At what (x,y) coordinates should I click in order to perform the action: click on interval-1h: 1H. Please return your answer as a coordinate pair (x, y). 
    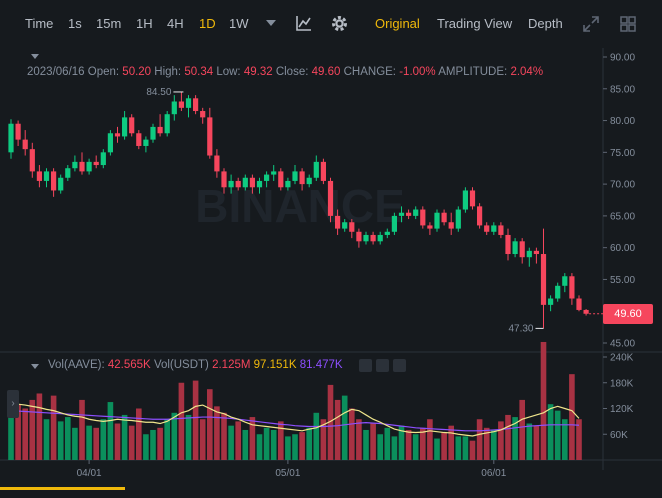
    Looking at the image, I should click on (144, 23).